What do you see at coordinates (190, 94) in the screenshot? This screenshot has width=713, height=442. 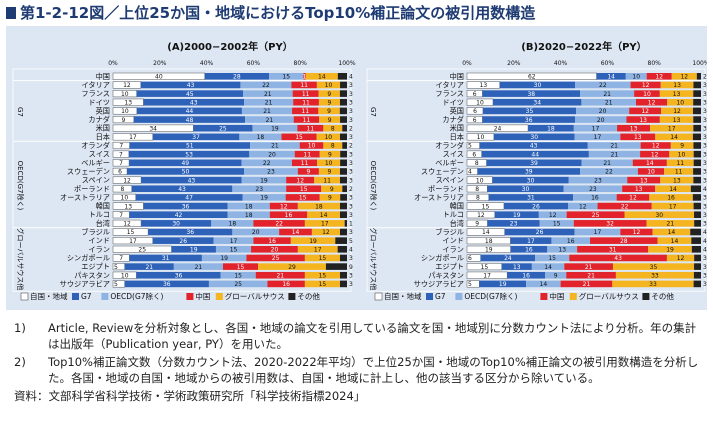 I see `data-label: 45` at bounding box center [190, 94].